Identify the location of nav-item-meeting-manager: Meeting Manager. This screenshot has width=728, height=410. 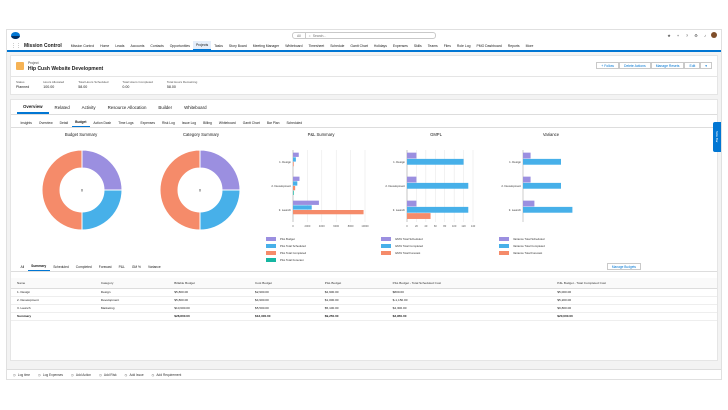
(266, 45).